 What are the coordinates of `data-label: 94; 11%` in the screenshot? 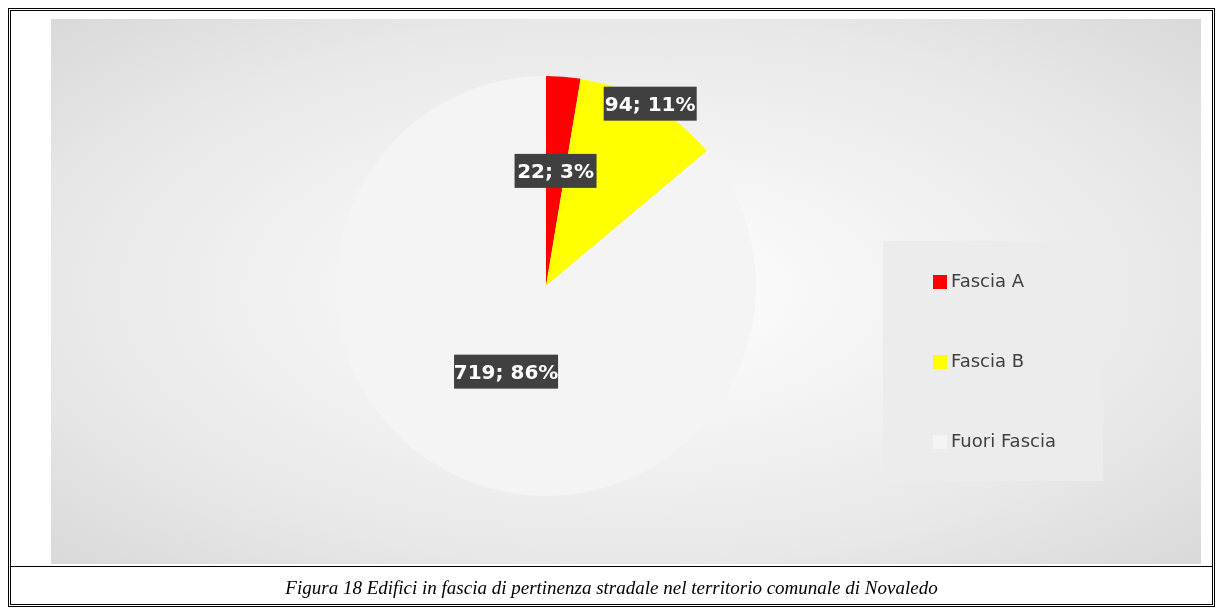 It's located at (650, 103).